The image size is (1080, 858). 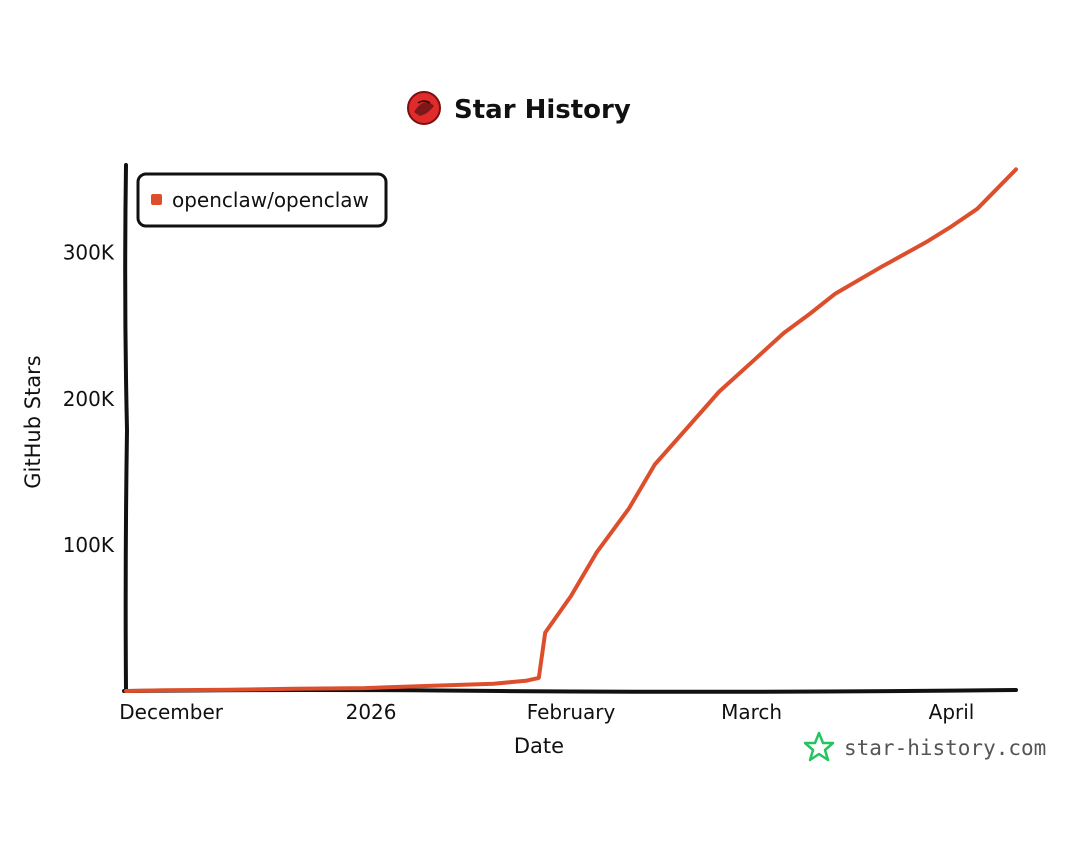 I want to click on legend-box, so click(x=262, y=200).